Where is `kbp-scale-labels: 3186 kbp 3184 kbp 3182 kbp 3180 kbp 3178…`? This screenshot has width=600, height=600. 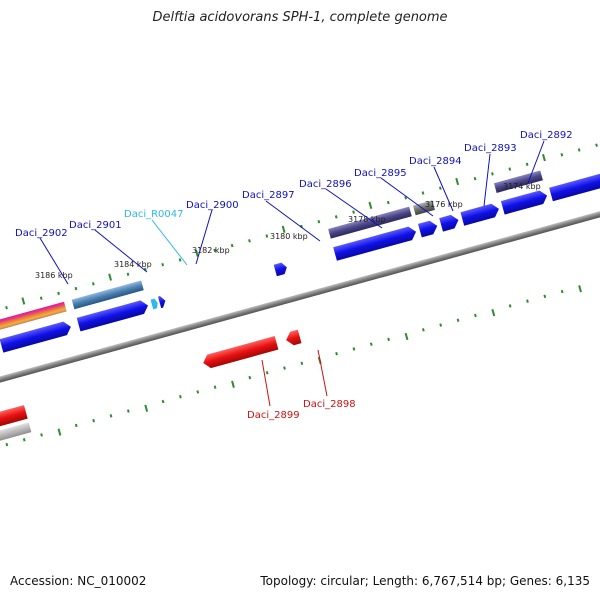
kbp-scale-labels: 3186 kbp 3184 kbp 3182 kbp 3180 kbp 3178… is located at coordinates (288, 231).